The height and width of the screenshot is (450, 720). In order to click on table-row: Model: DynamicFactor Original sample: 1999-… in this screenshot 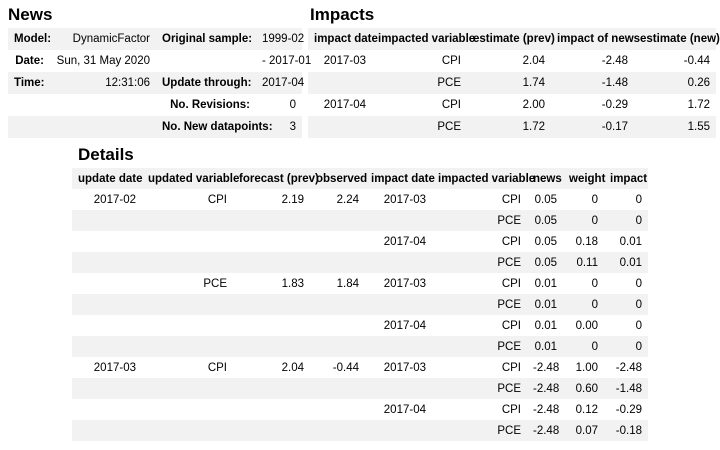, I will do `click(156, 39)`.